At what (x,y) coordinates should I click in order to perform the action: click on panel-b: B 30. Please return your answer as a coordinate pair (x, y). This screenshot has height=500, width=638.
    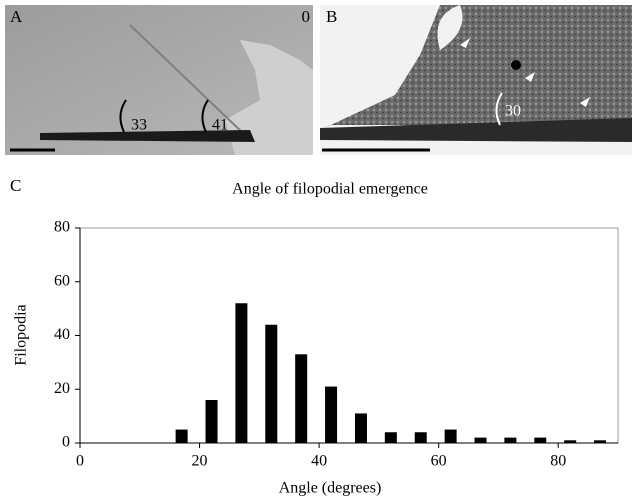
    Looking at the image, I should click on (476, 80).